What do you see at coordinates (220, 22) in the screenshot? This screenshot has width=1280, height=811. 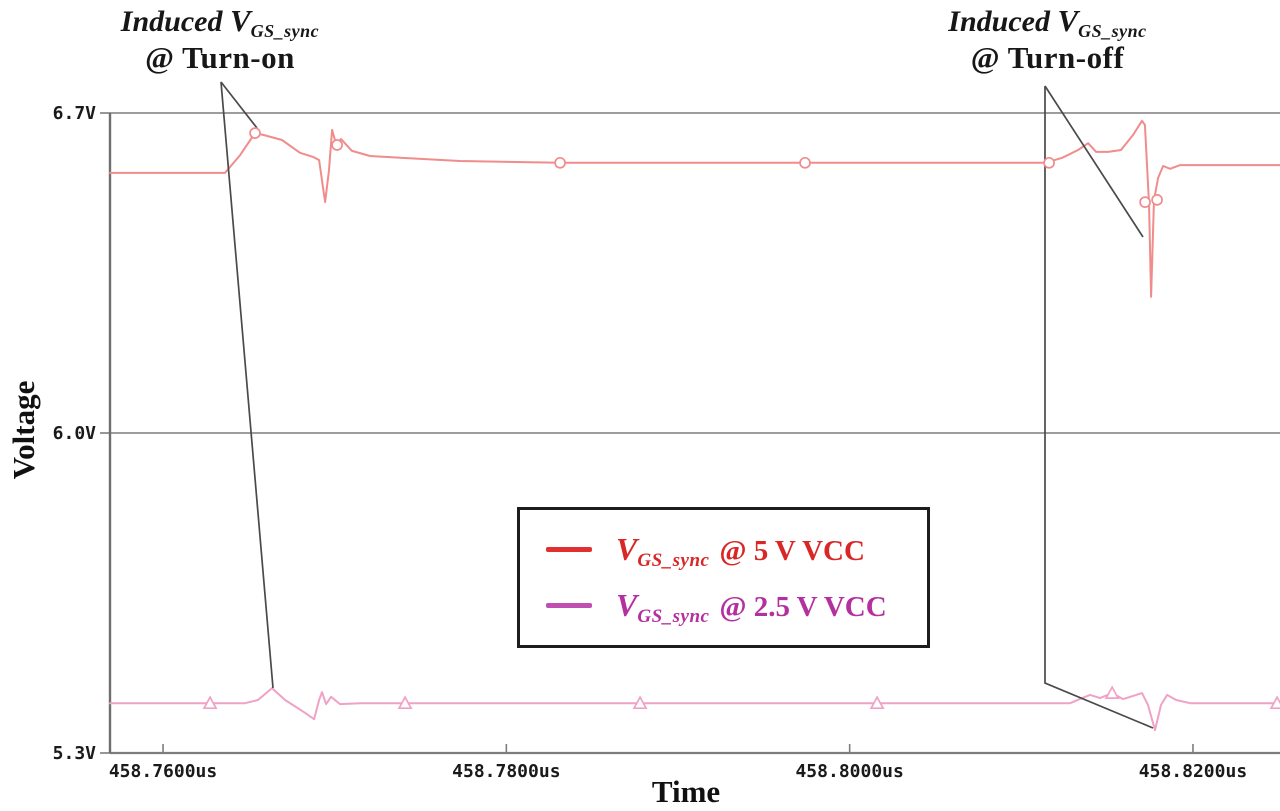 I see `annotation-turn-on-line1: Induced VGS_sync` at bounding box center [220, 22].